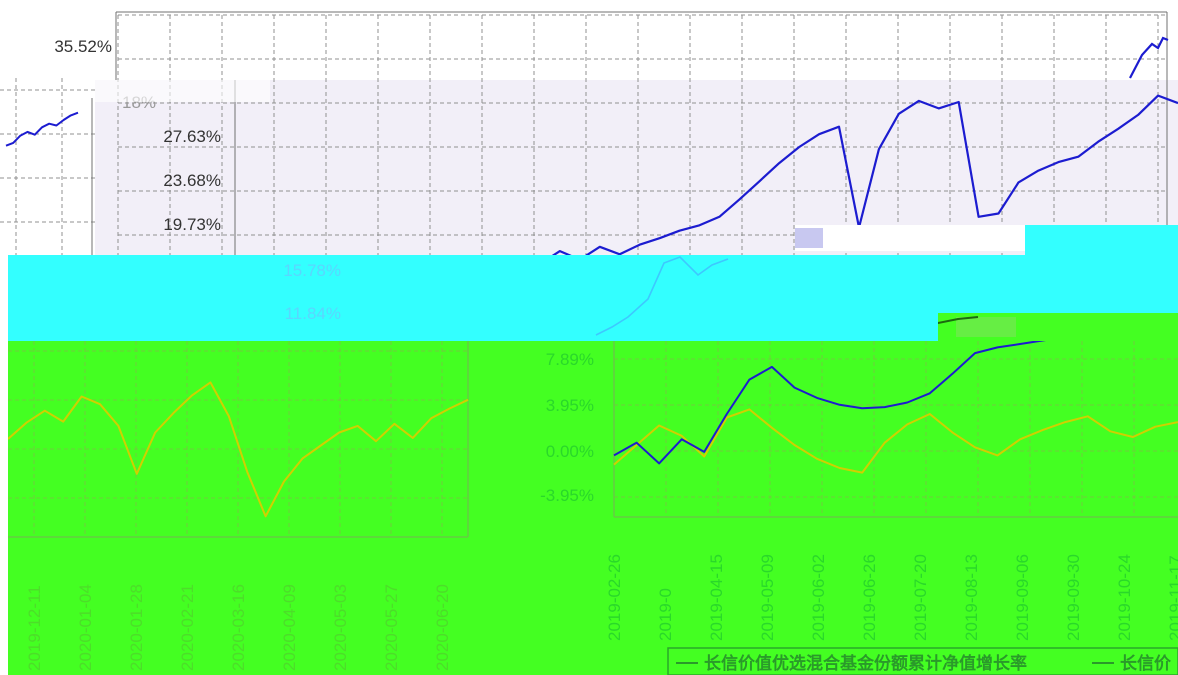  What do you see at coordinates (192, 180) in the screenshot?
I see `y-tick-label: 23.68%` at bounding box center [192, 180].